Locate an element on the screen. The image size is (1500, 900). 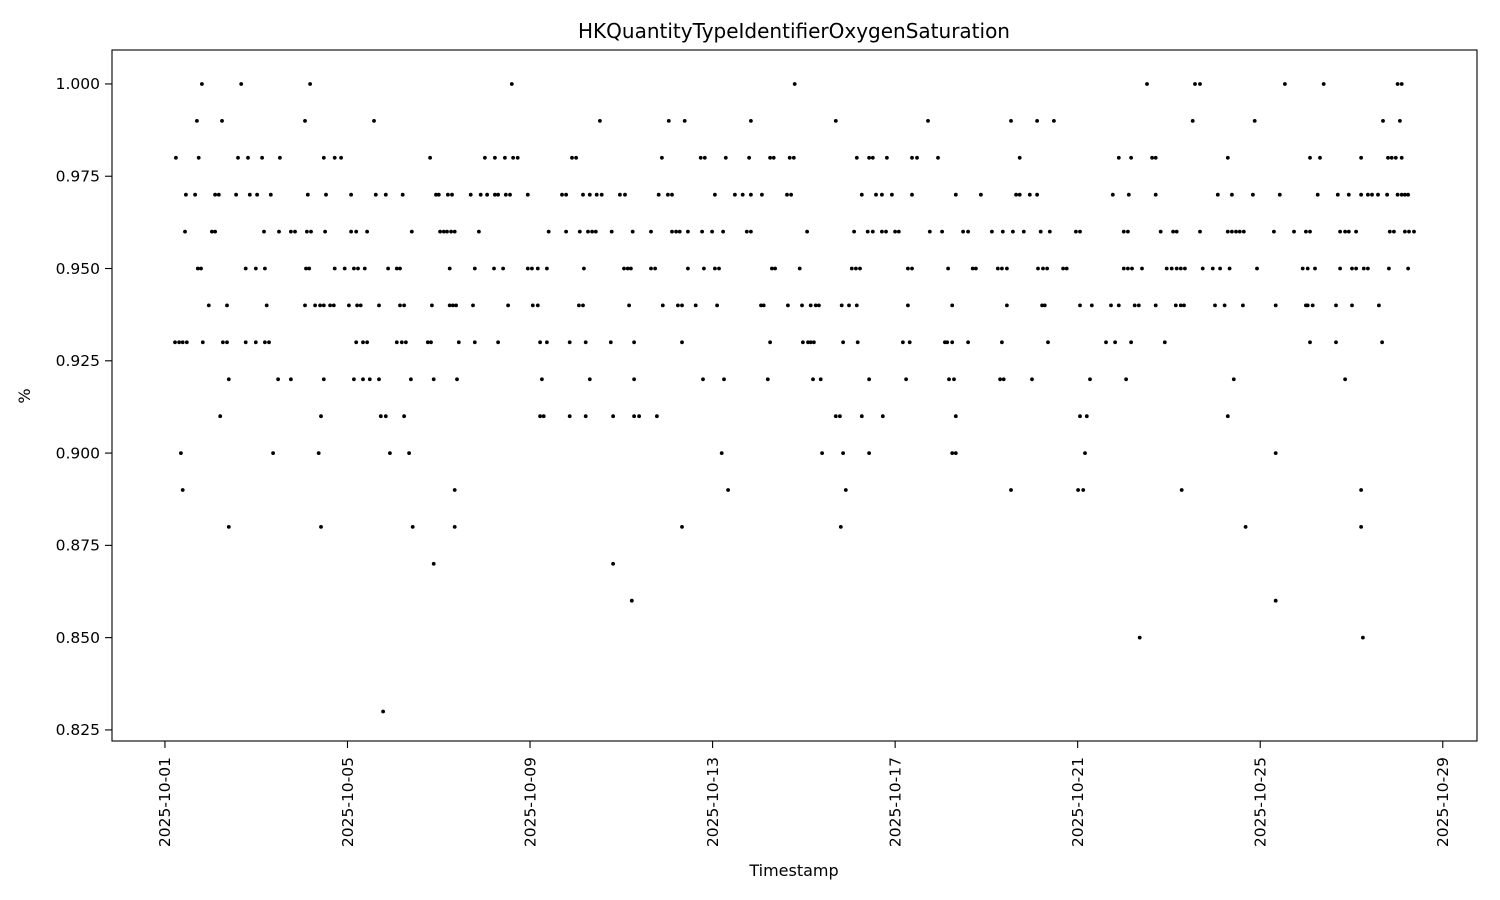
x-tick-label: 2025-10-25 is located at coordinates (1260, 802).